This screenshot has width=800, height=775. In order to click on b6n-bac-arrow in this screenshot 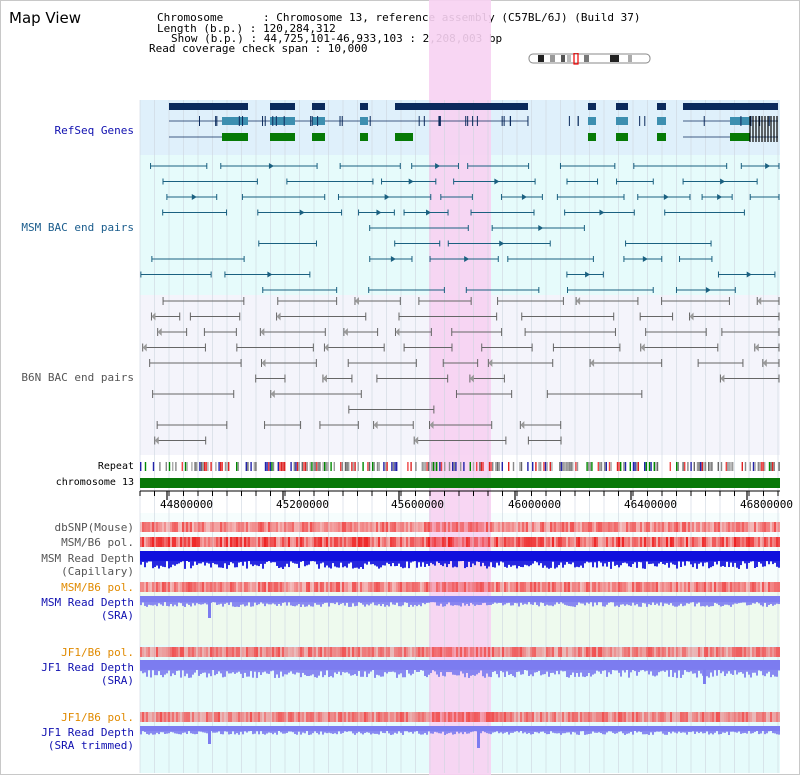, I will do `click(759, 301)`.